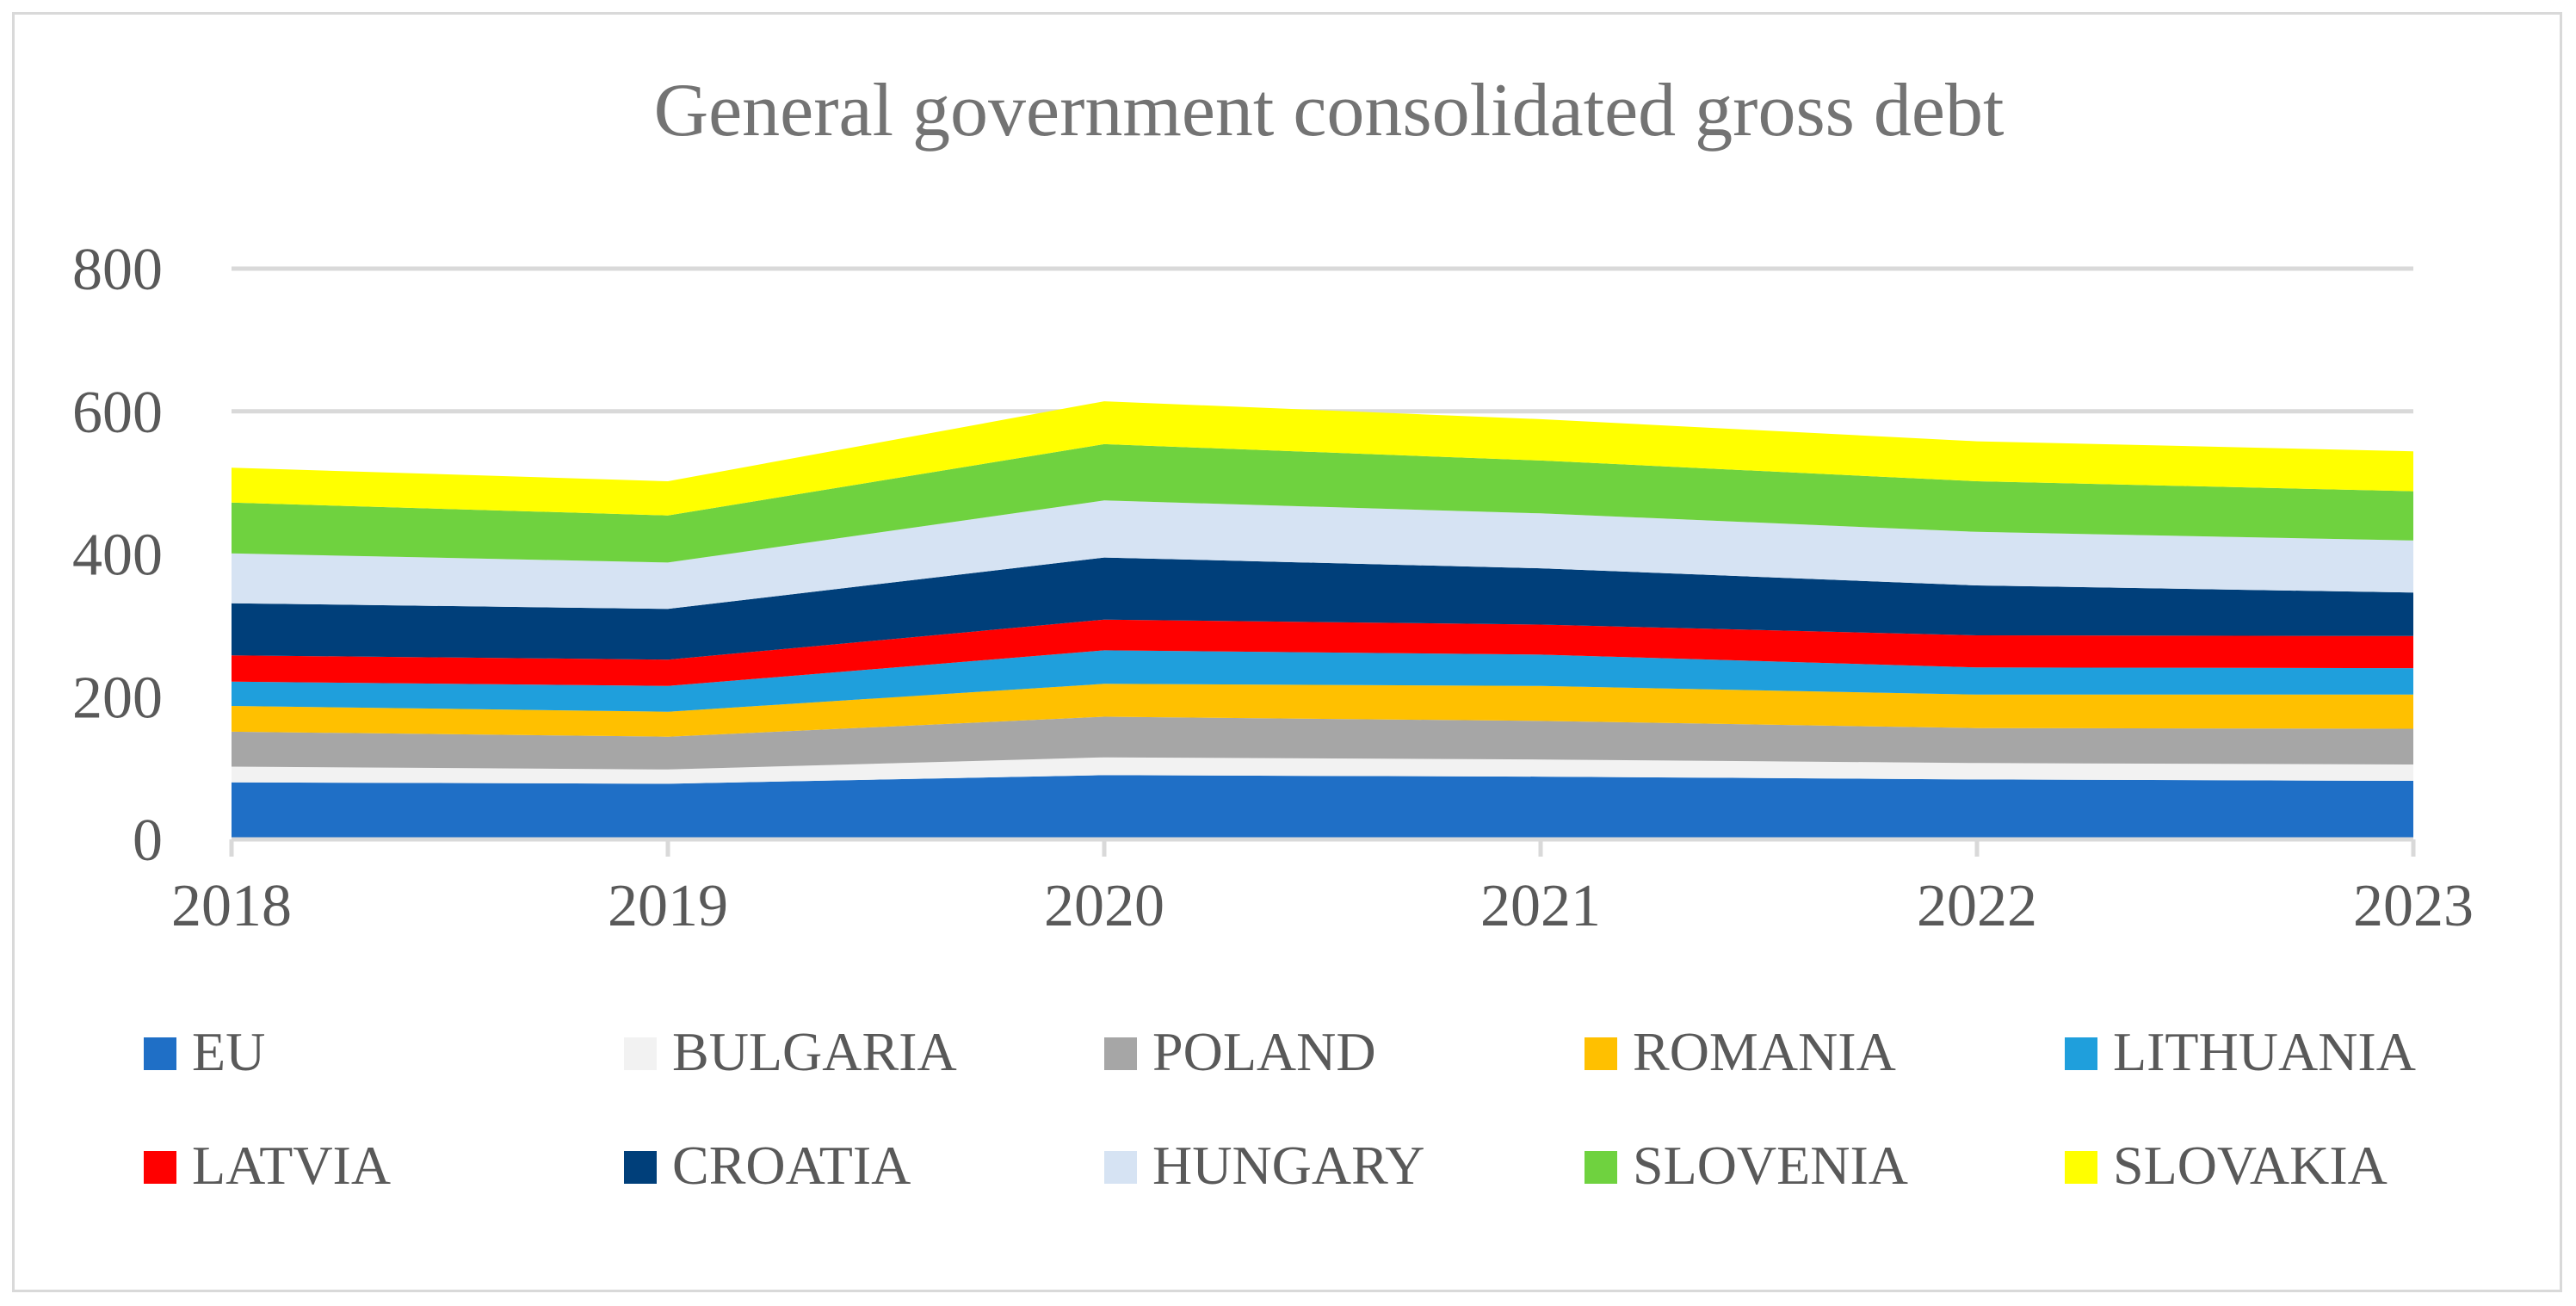 The width and height of the screenshot is (2576, 1306). What do you see at coordinates (1322, 807) in the screenshot?
I see `area-eu` at bounding box center [1322, 807].